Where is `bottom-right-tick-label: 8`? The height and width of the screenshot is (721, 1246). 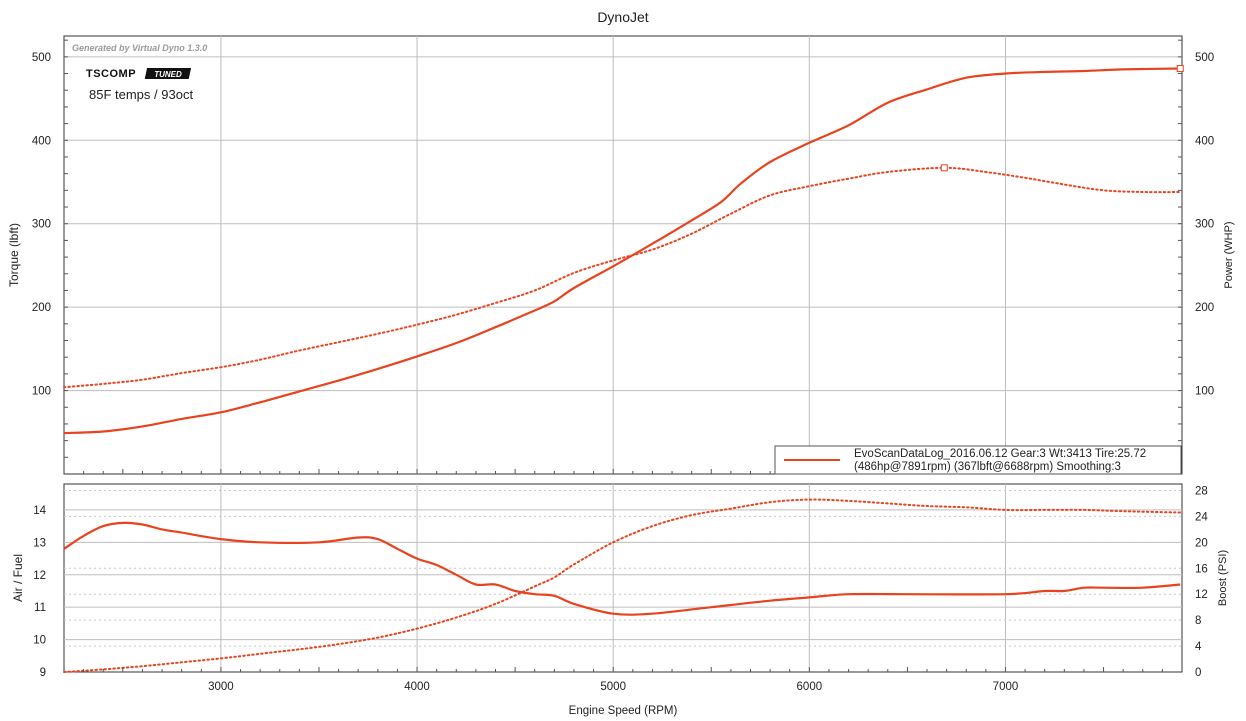 bottom-right-tick-label: 8 is located at coordinates (1198, 621).